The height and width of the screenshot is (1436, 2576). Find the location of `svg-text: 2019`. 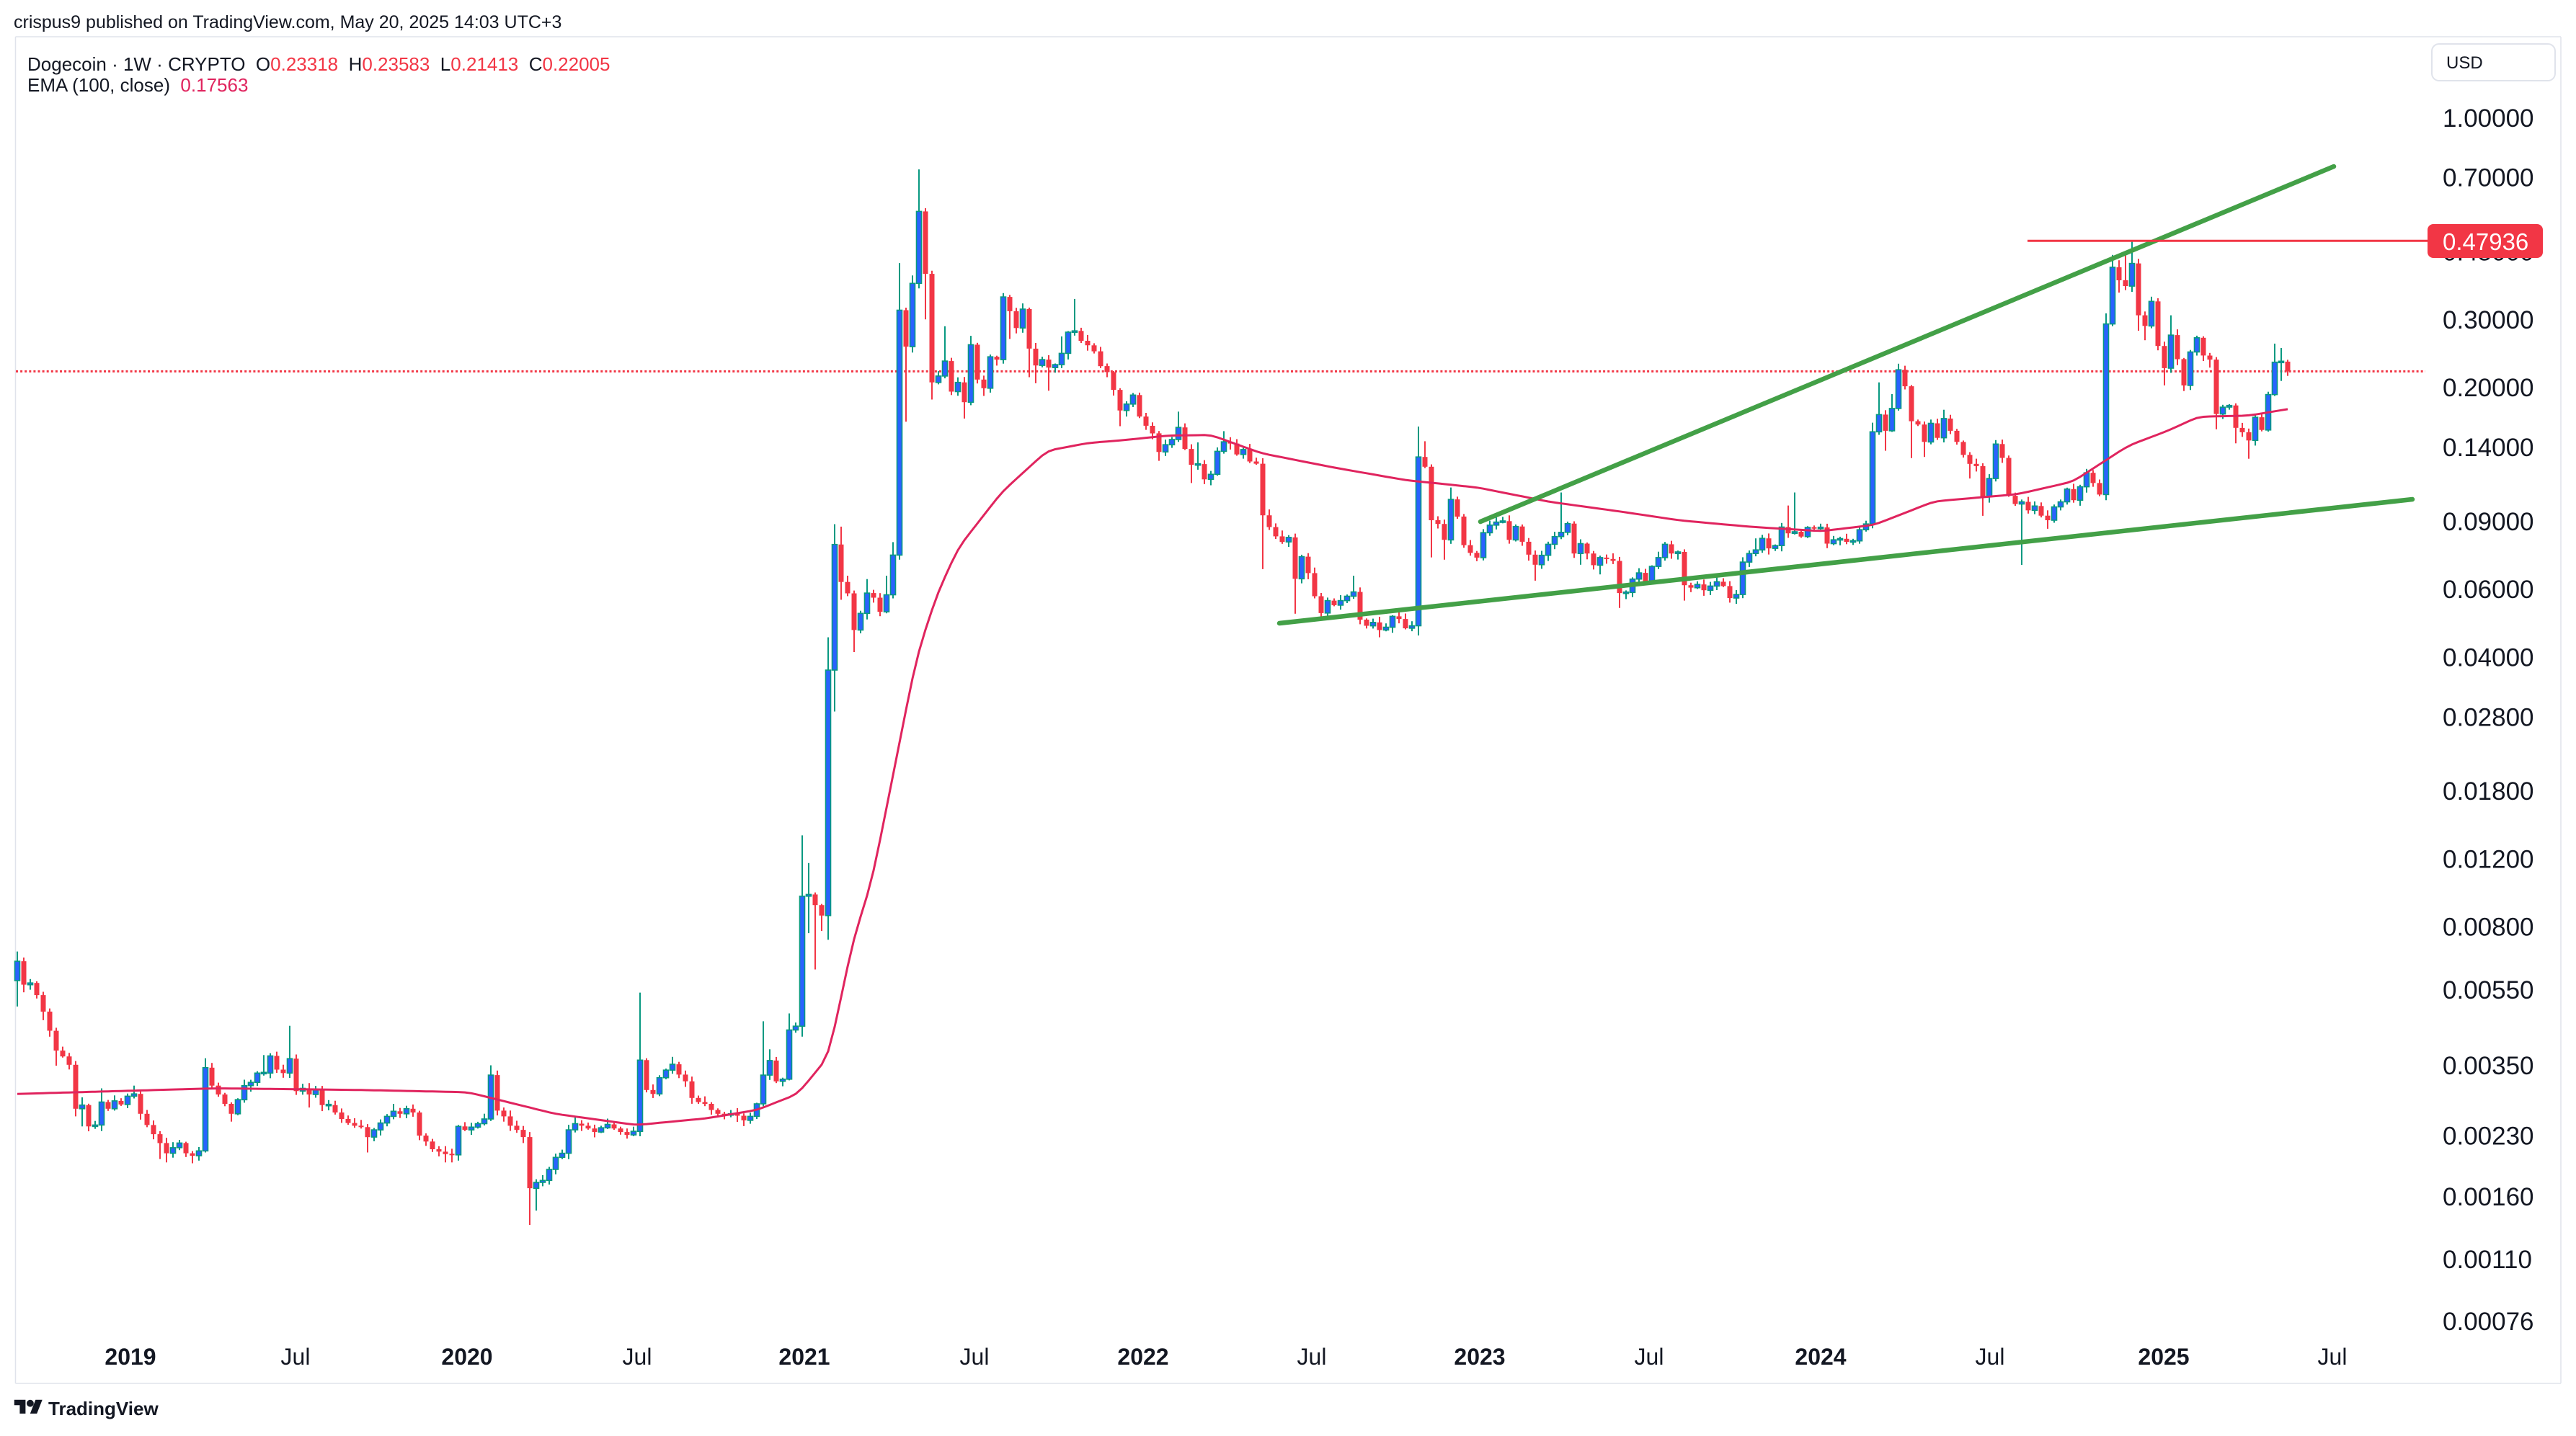

svg-text: 2019 is located at coordinates (130, 1357).